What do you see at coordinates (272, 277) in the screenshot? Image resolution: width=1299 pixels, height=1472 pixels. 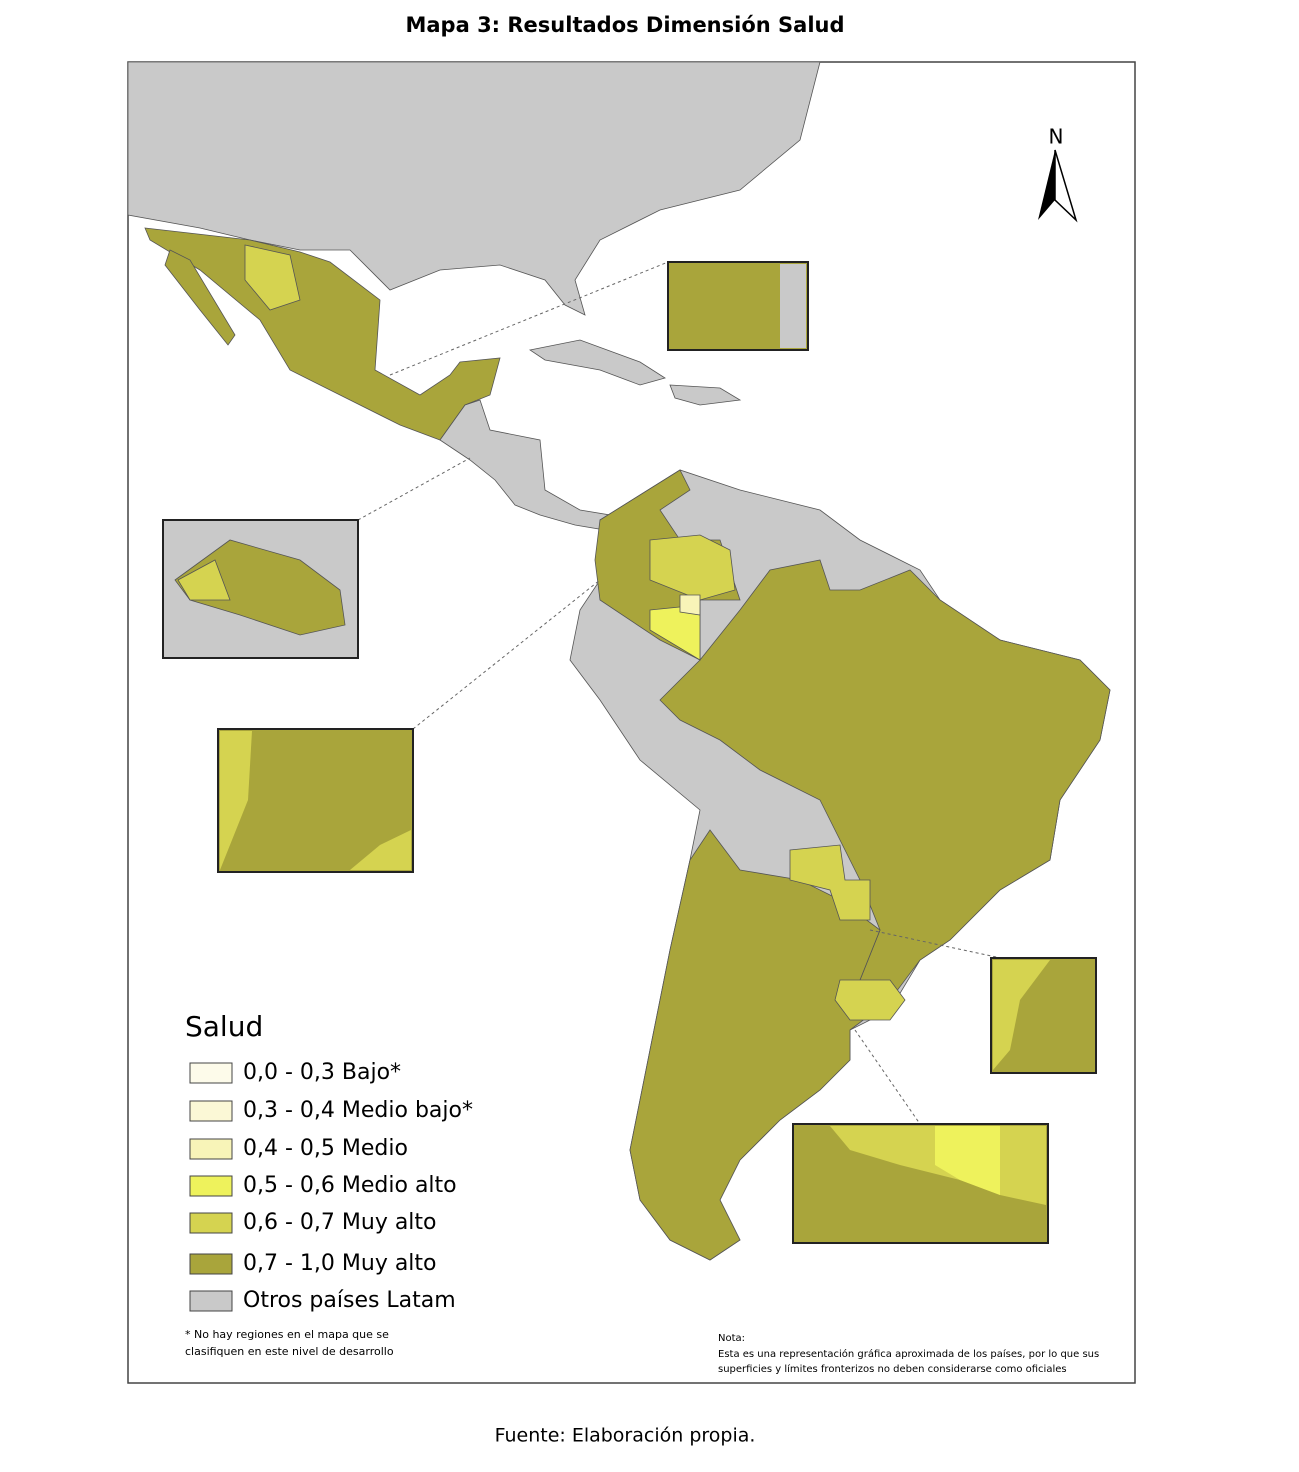 I see `mexico-north` at bounding box center [272, 277].